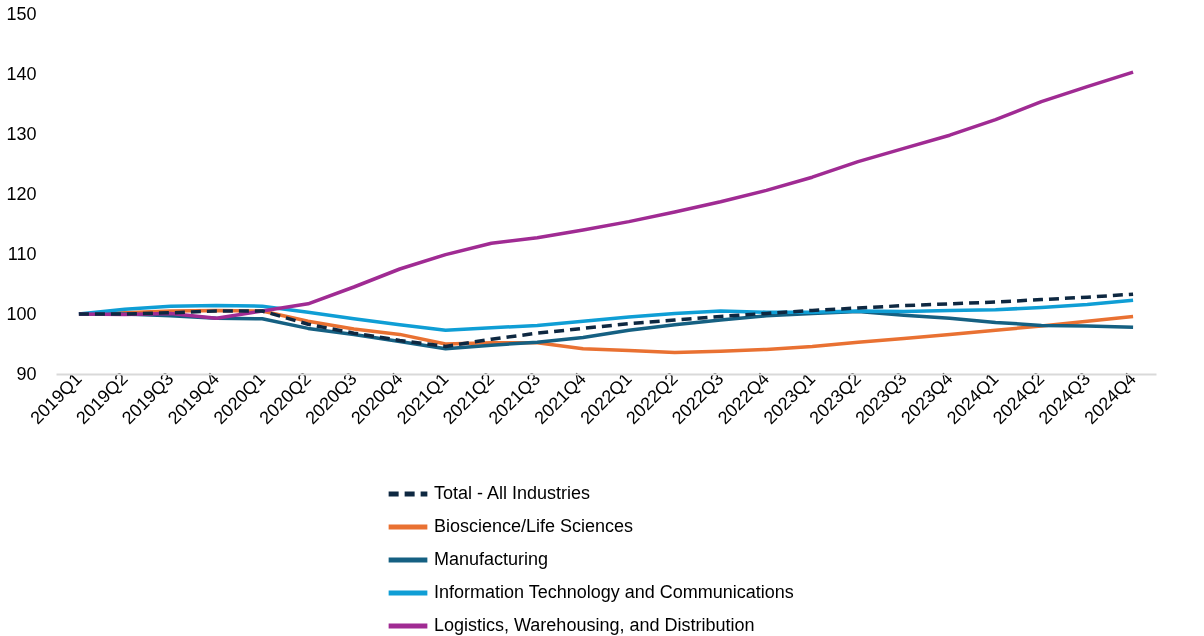 This screenshot has width=1204, height=636. I want to click on legend-label: Total - All Industries, so click(512, 493).